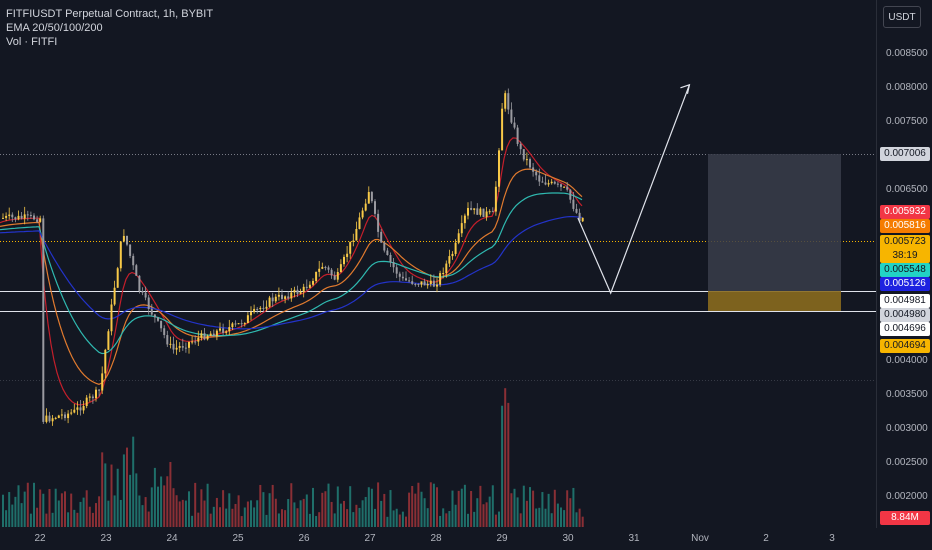  What do you see at coordinates (54, 28) in the screenshot?
I see `ema-indicator-label: EMA 20/50/100/200` at bounding box center [54, 28].